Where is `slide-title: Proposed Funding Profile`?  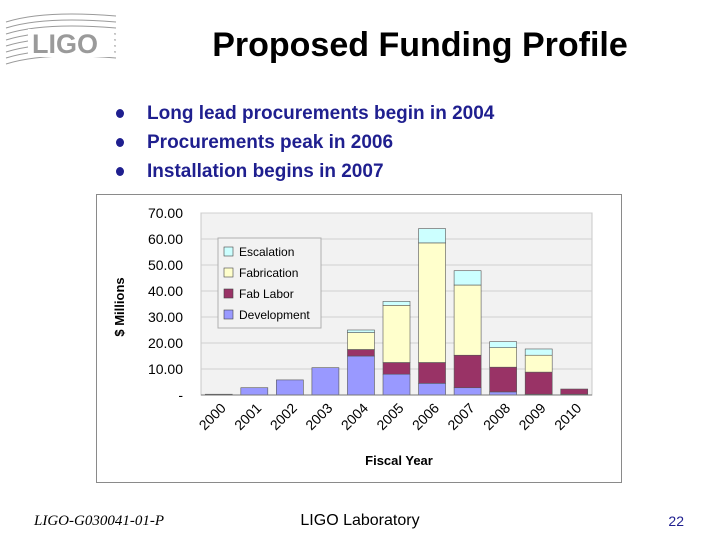 slide-title: Proposed Funding Profile is located at coordinates (420, 45).